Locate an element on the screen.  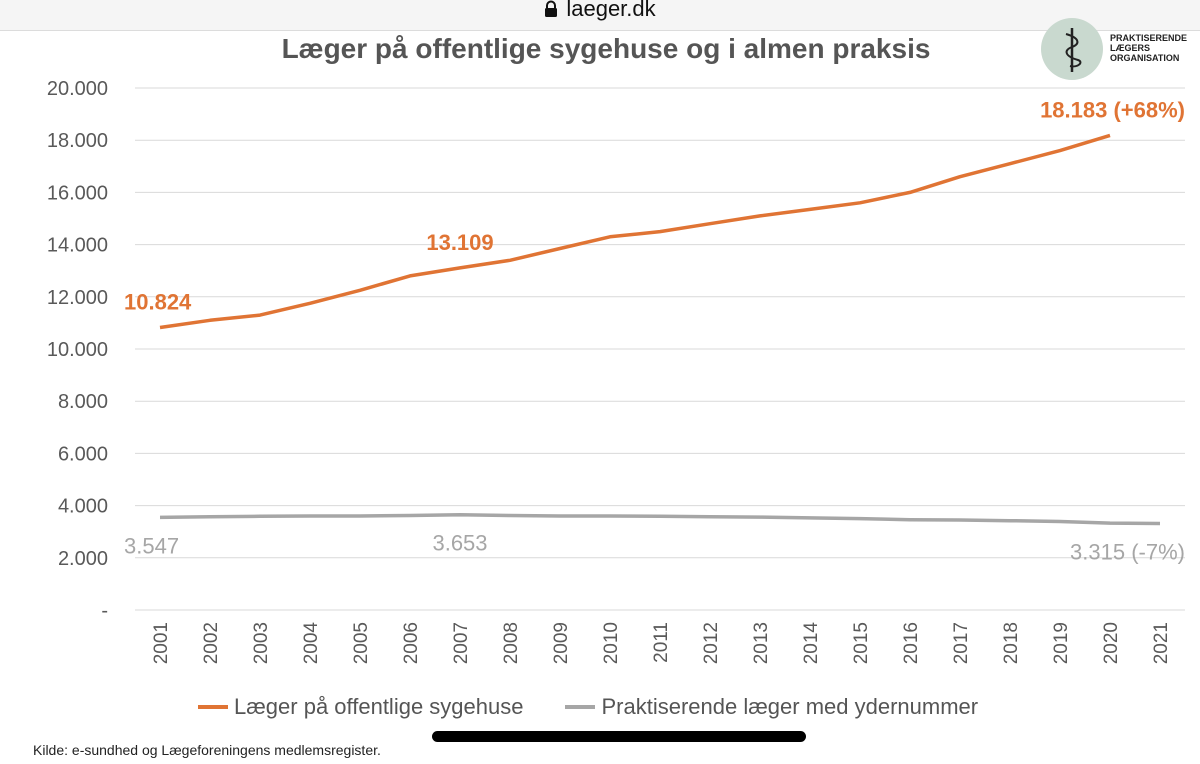
x-tick-label: 2019 is located at coordinates (1061, 643).